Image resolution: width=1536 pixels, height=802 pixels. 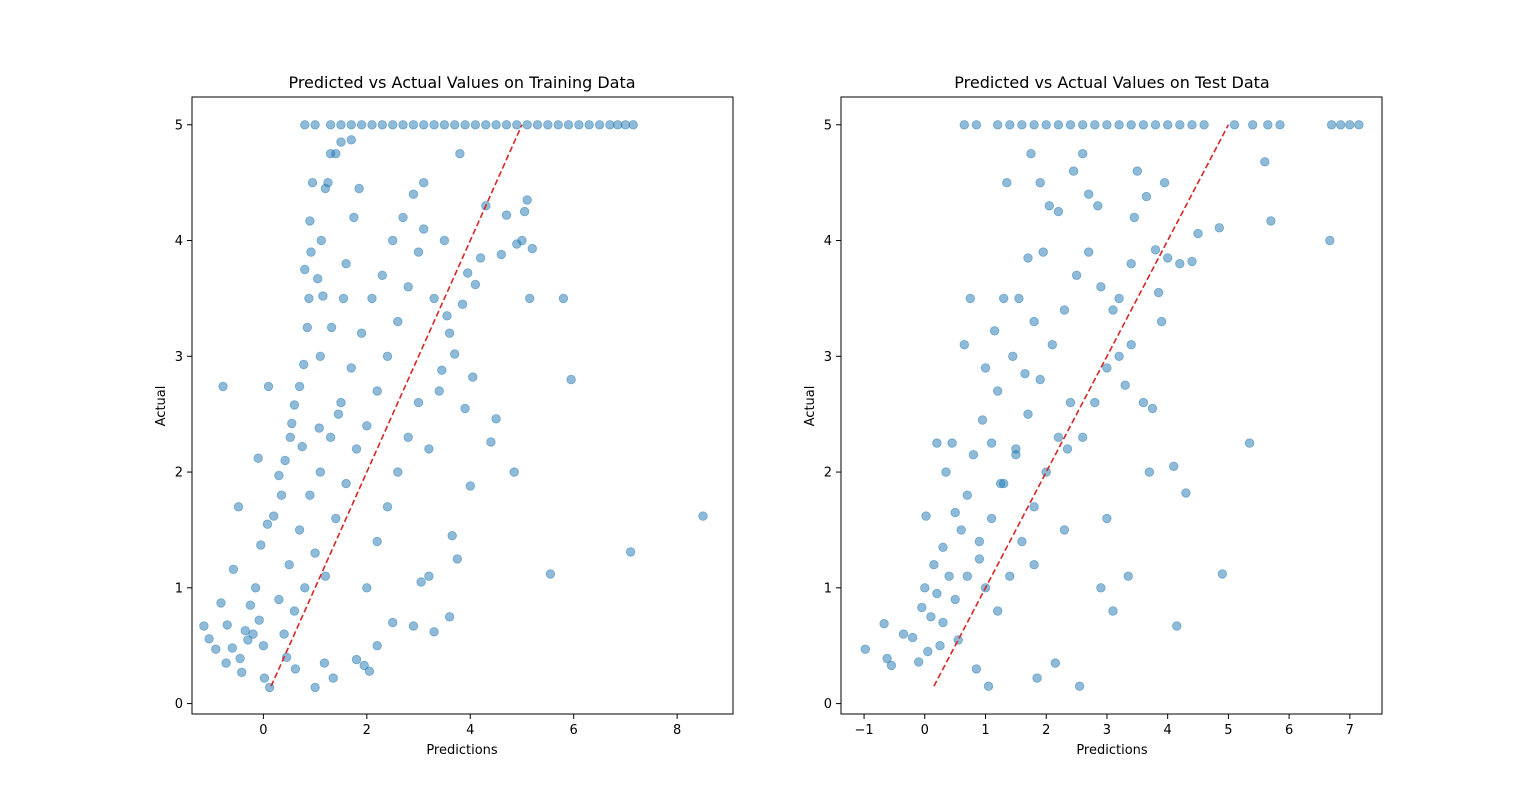 I want to click on x-tick-label: 2, so click(x=1046, y=730).